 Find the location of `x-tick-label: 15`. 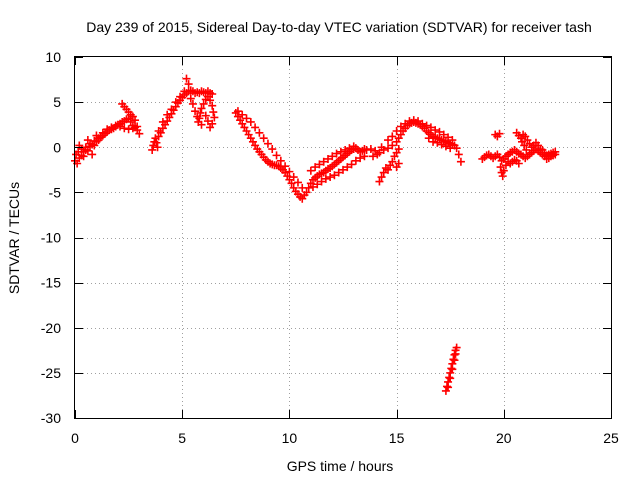

x-tick-label: 15 is located at coordinates (397, 438).